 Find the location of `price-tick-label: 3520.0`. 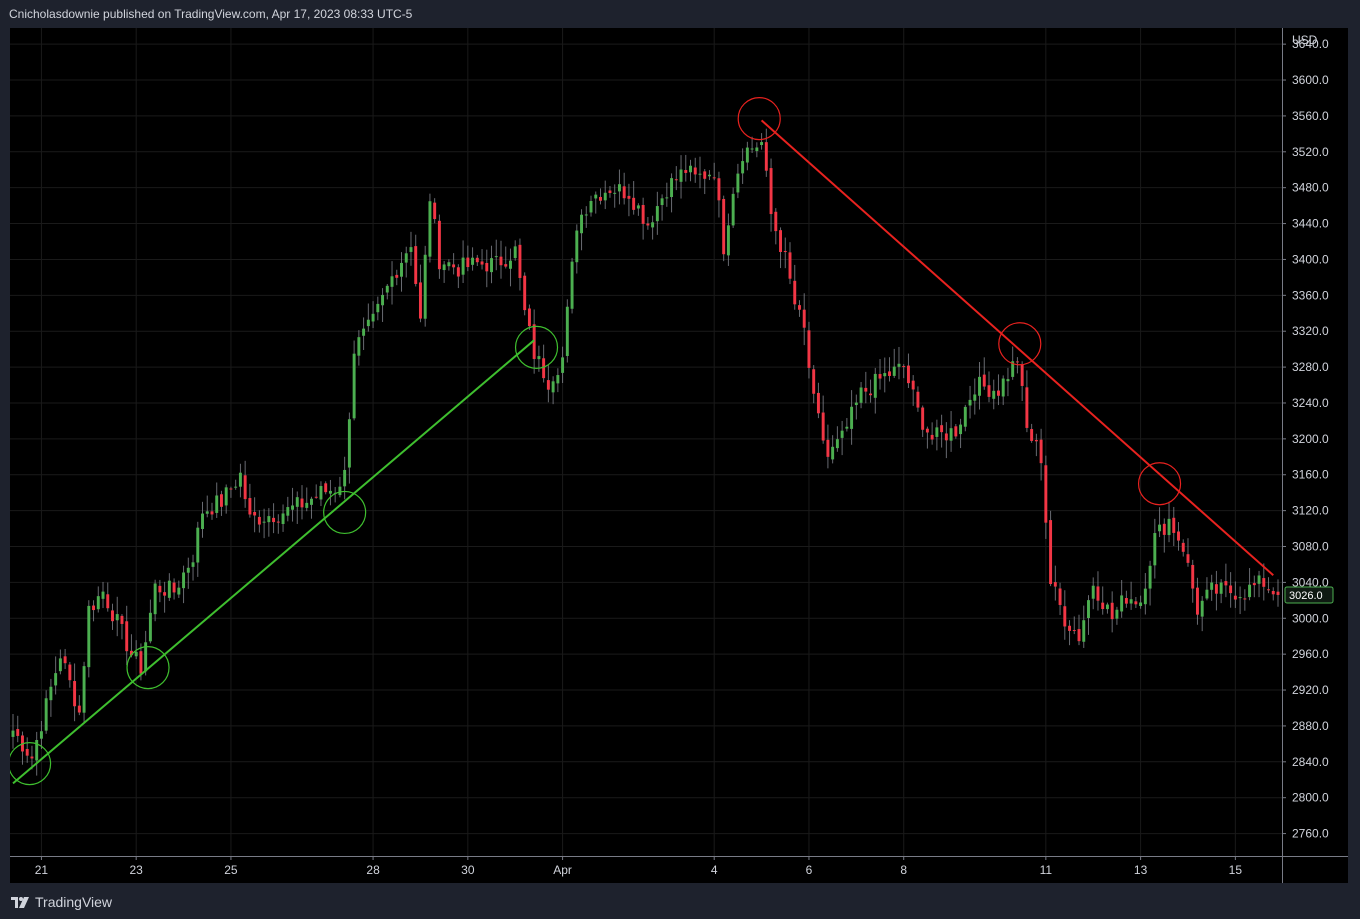

price-tick-label: 3520.0 is located at coordinates (1310, 152).